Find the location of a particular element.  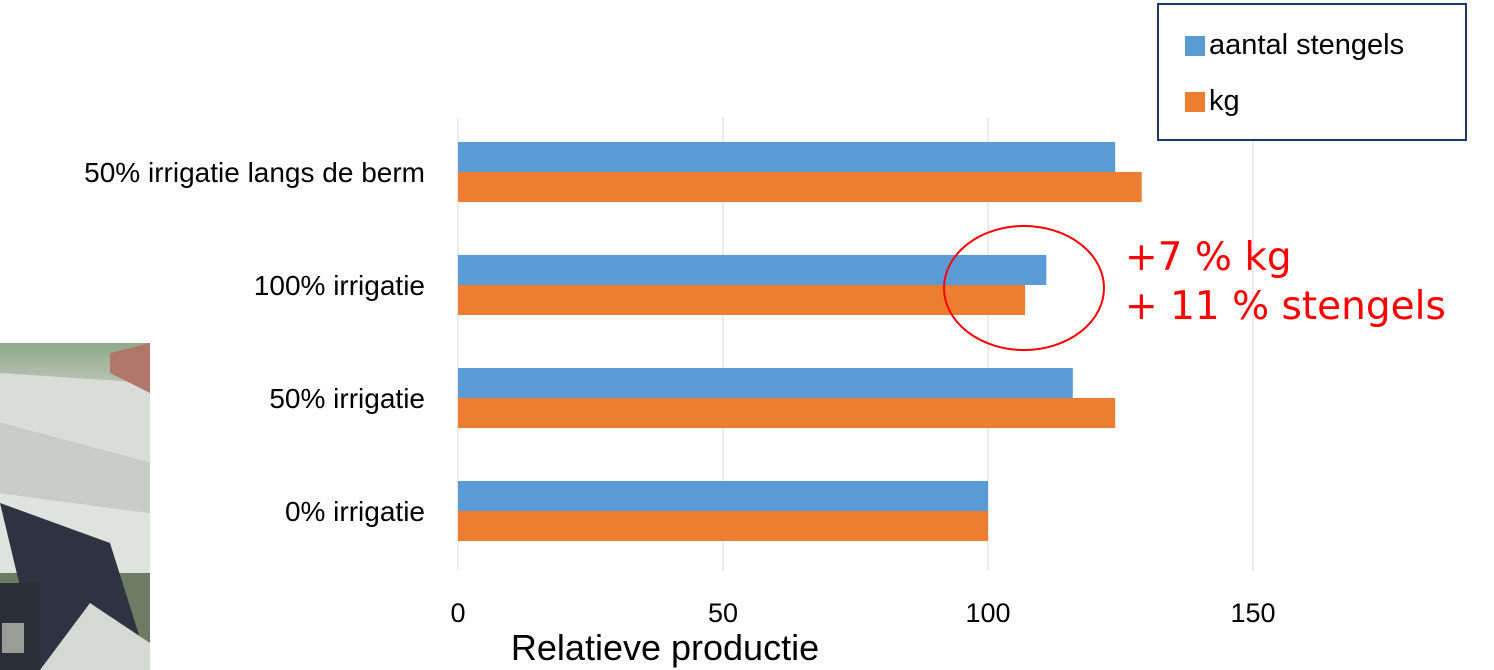

x-tick-label: 100 is located at coordinates (987, 613).